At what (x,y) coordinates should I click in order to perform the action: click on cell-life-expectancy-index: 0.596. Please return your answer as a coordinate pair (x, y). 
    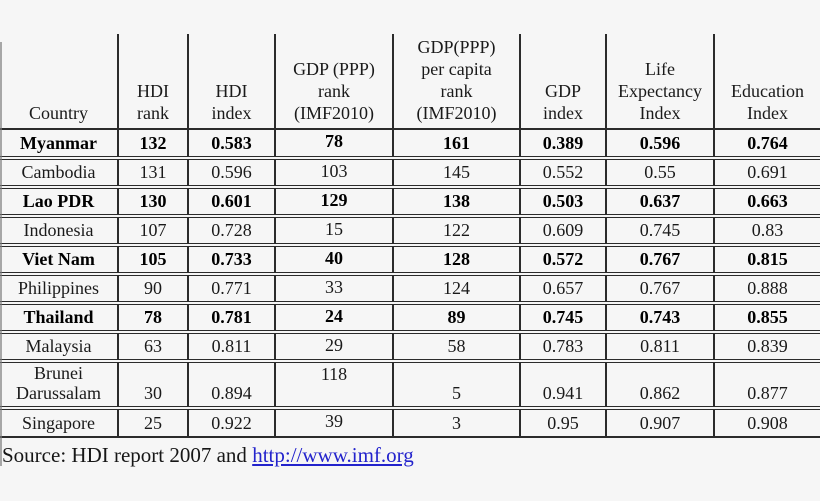
    Looking at the image, I should click on (659, 144).